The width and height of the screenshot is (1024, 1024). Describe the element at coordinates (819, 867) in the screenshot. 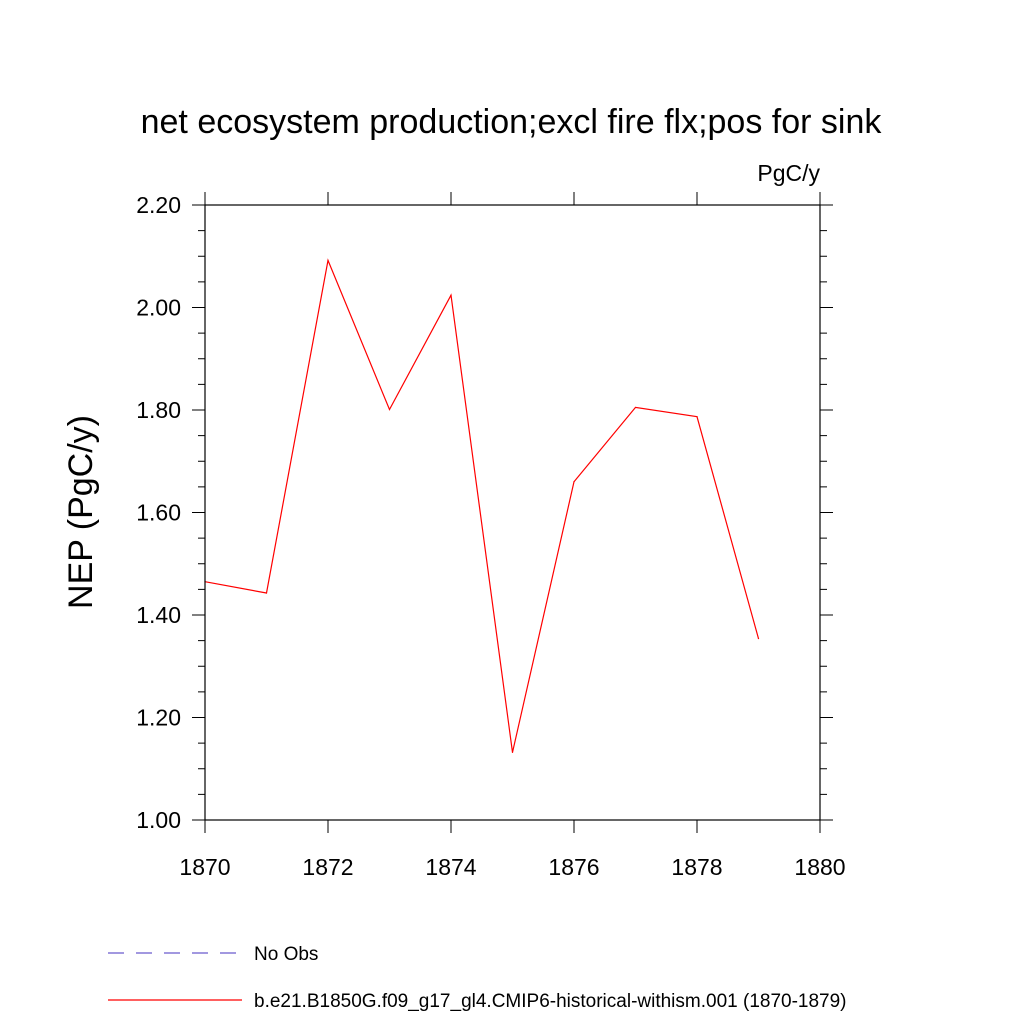

I see `x-tick-label: 1880` at that location.